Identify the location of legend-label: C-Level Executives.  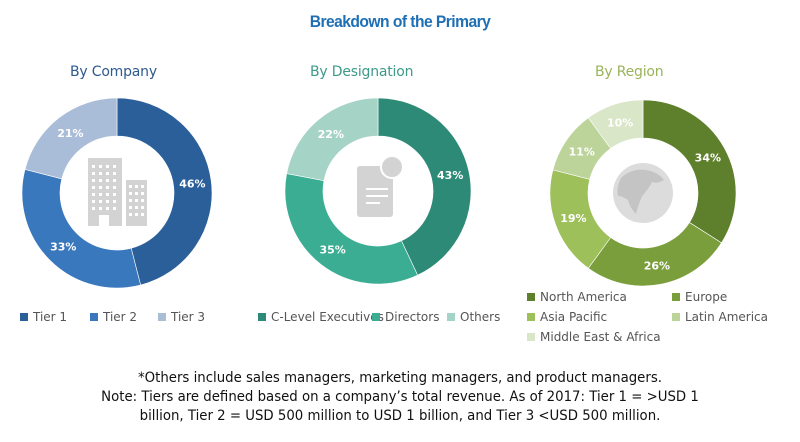
(327, 317).